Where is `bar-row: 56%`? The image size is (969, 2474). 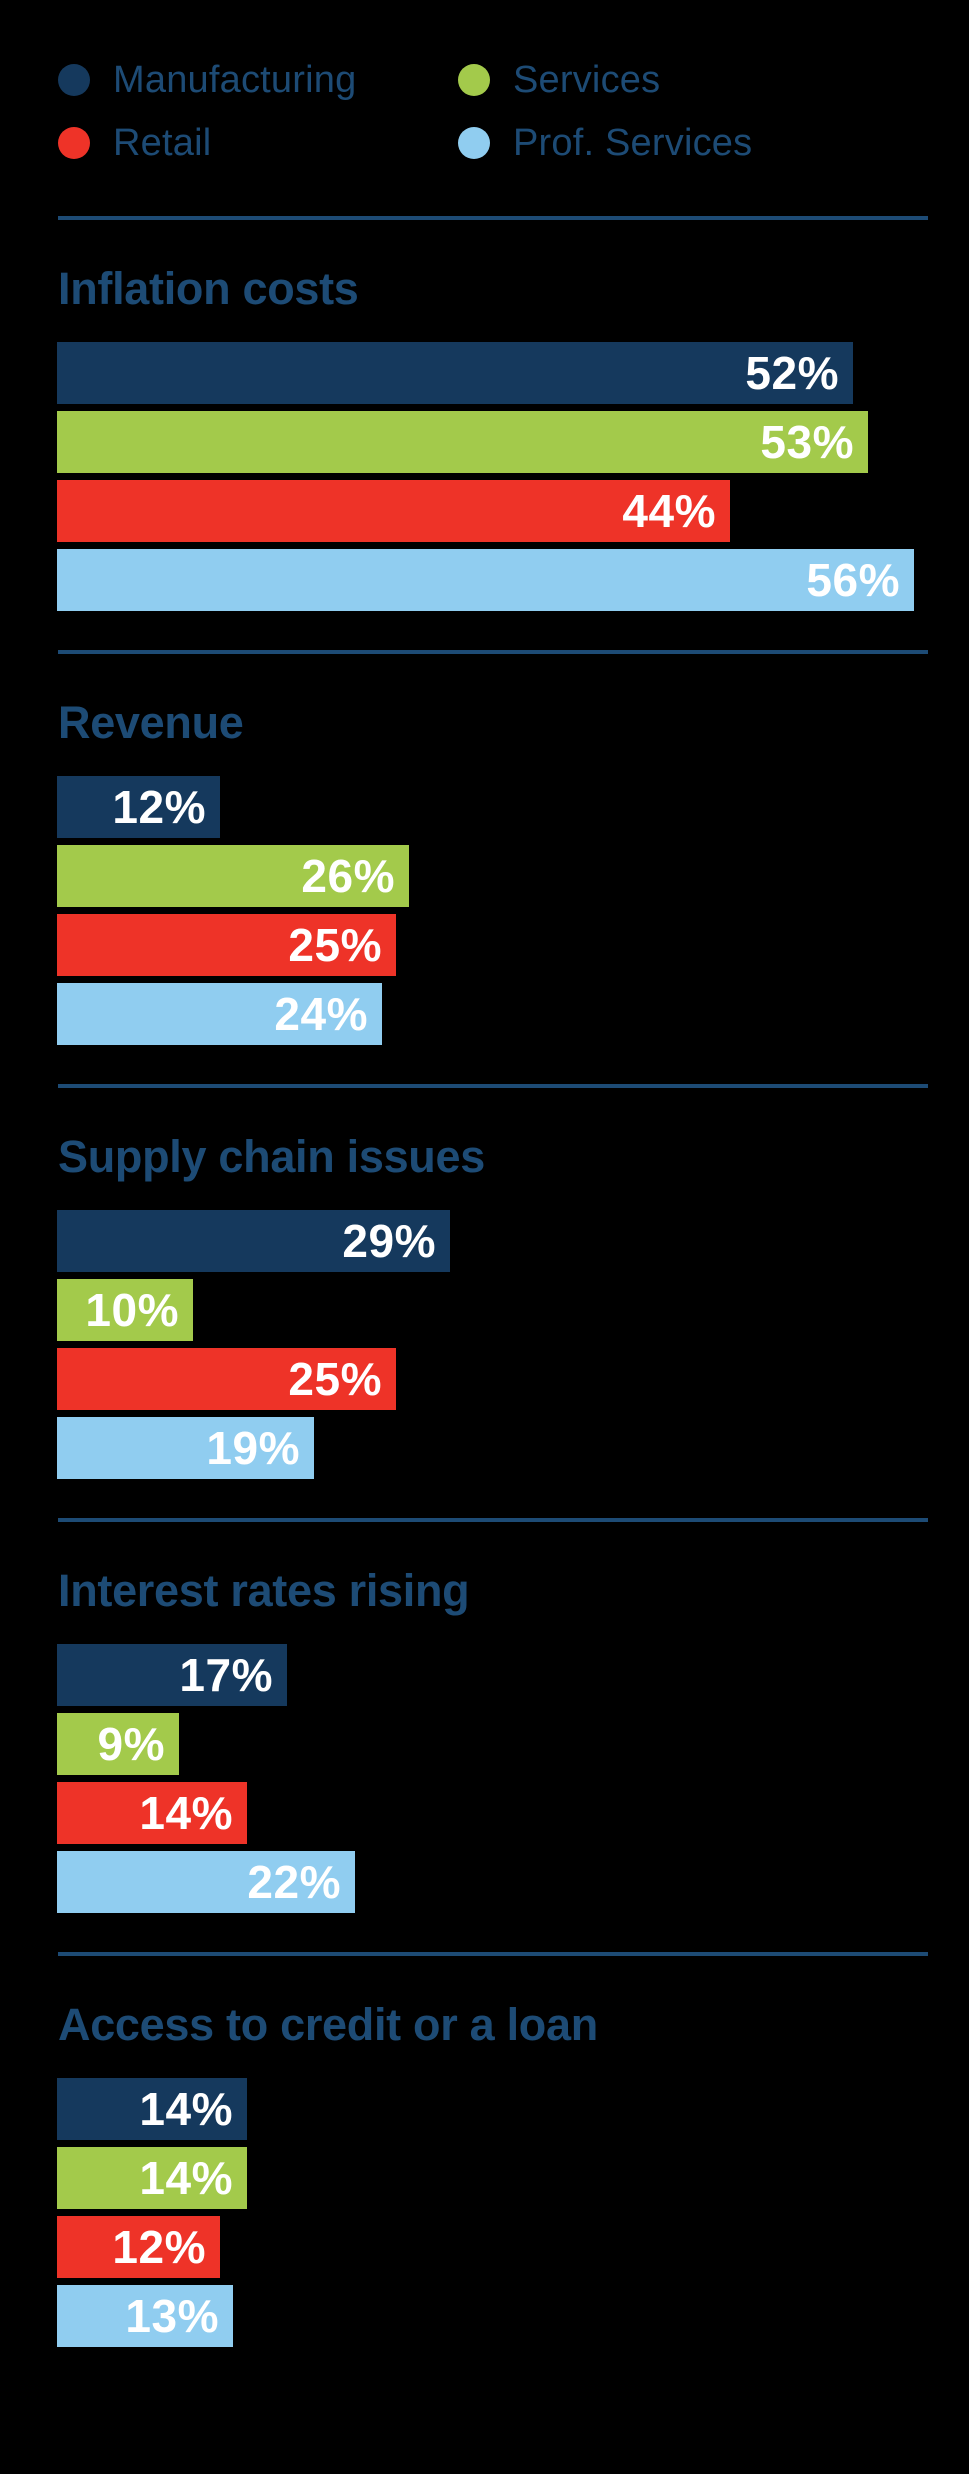 bar-row: 56% is located at coordinates (513, 580).